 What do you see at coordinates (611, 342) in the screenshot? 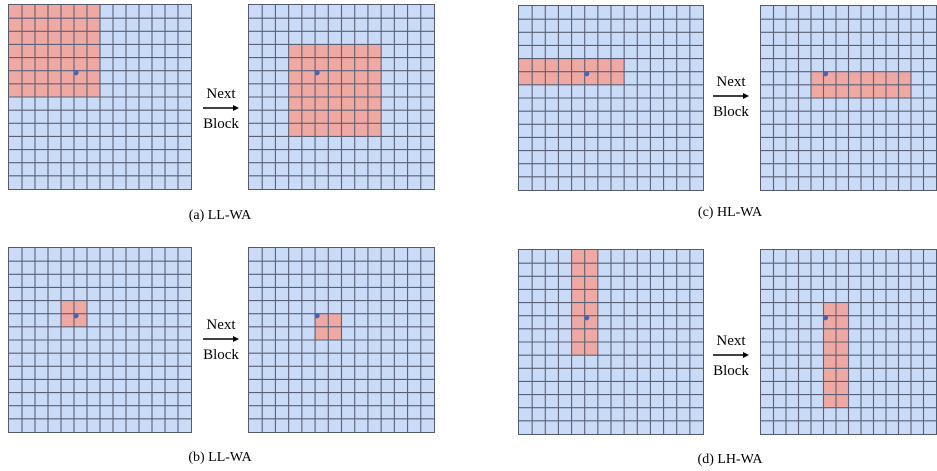
I see `grid-d-before` at bounding box center [611, 342].